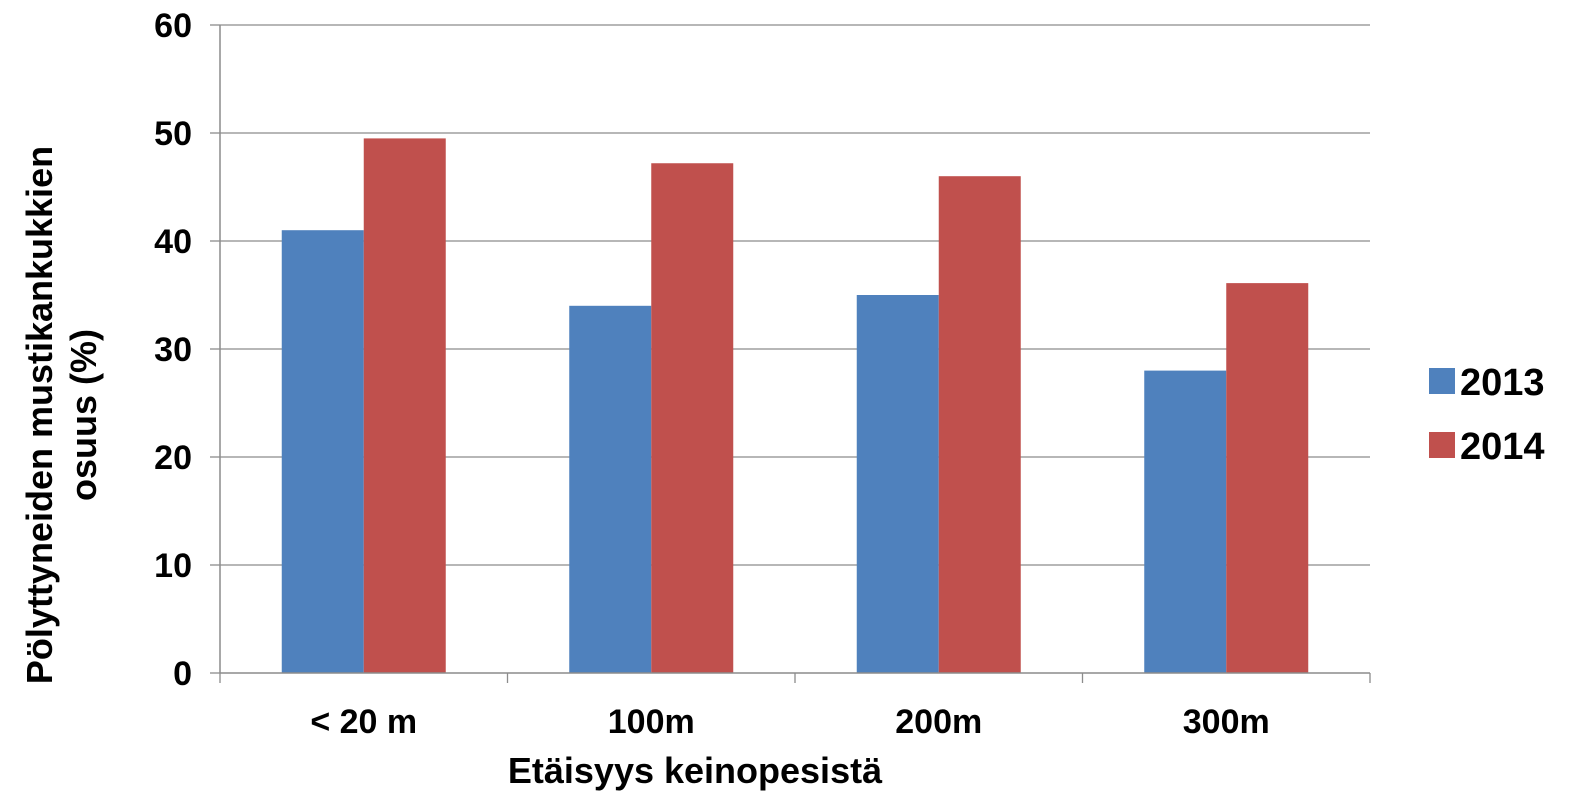  I want to click on x-category-labels: < 20 m 100m 200m 300m, so click(789, 722).